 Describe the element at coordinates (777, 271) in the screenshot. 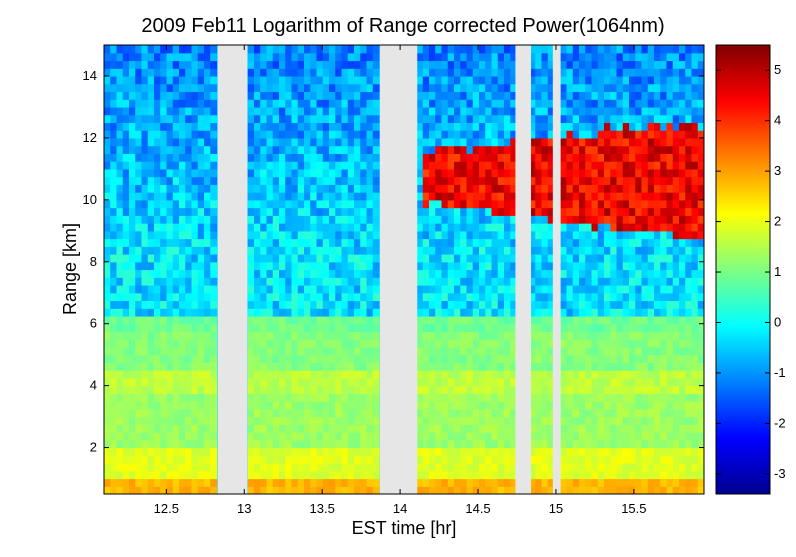

I see `colorbar-tick-label: 1` at that location.